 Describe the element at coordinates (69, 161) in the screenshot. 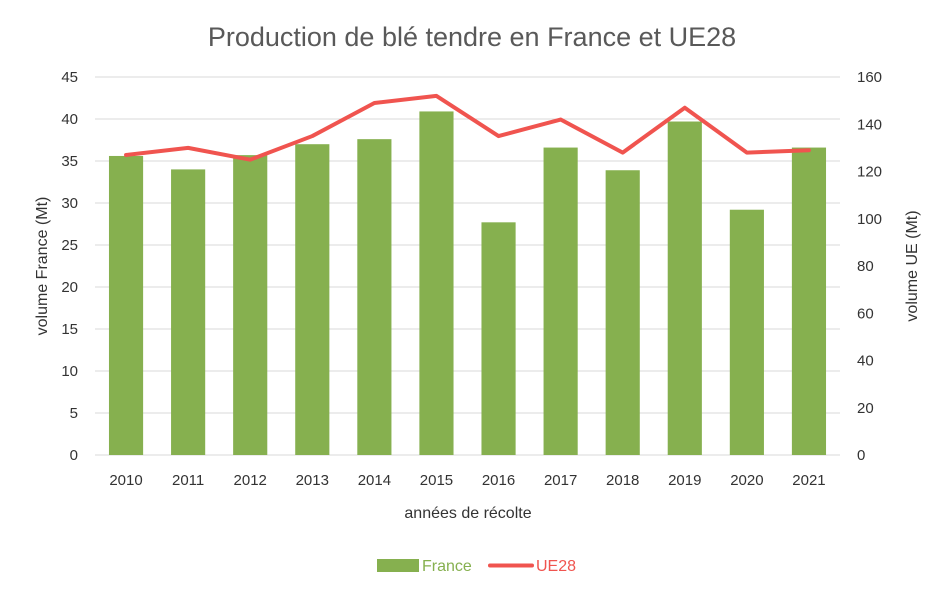

I see `y-tick-label: 35` at that location.